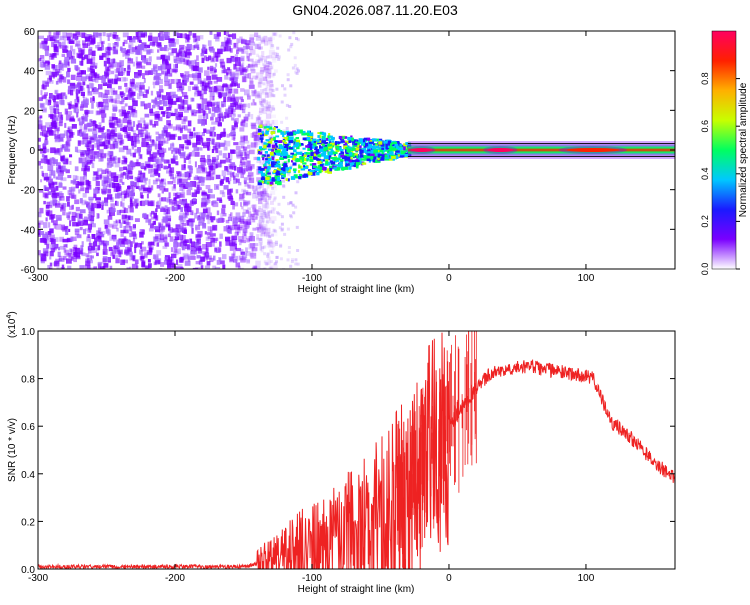 The image size is (750, 605). What do you see at coordinates (435, 450) in the screenshot?
I see `snr-noise` at bounding box center [435, 450].